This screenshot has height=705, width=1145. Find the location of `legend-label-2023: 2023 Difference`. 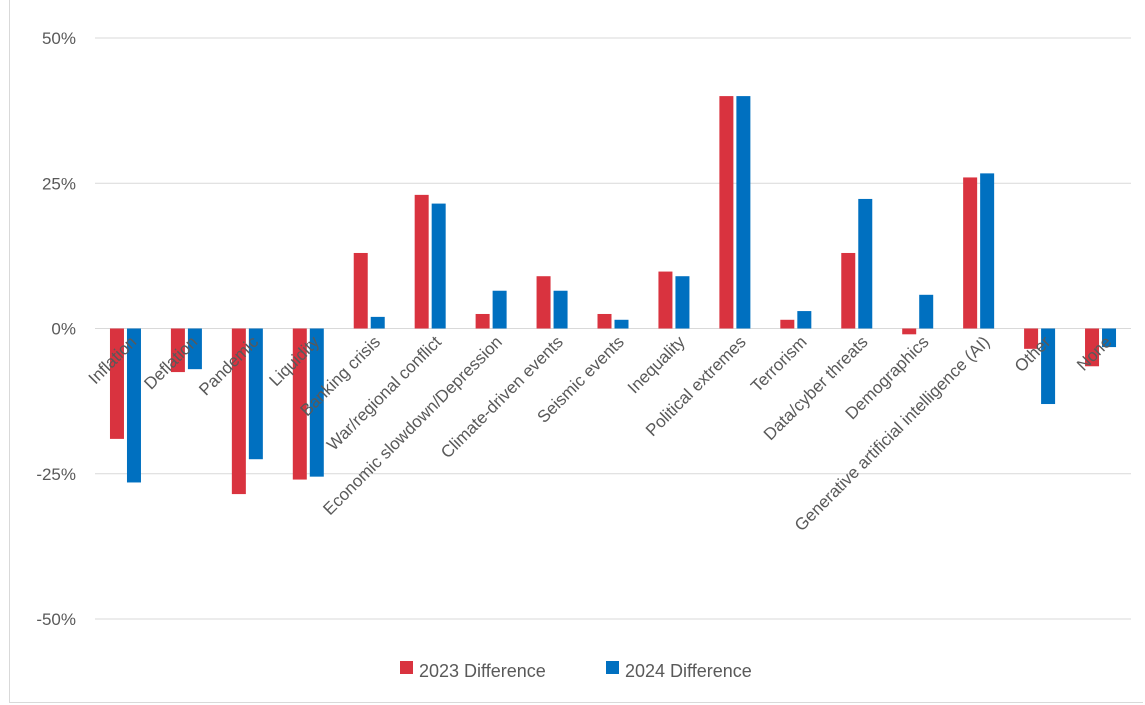

legend-label-2023: 2023 Difference is located at coordinates (482, 671).